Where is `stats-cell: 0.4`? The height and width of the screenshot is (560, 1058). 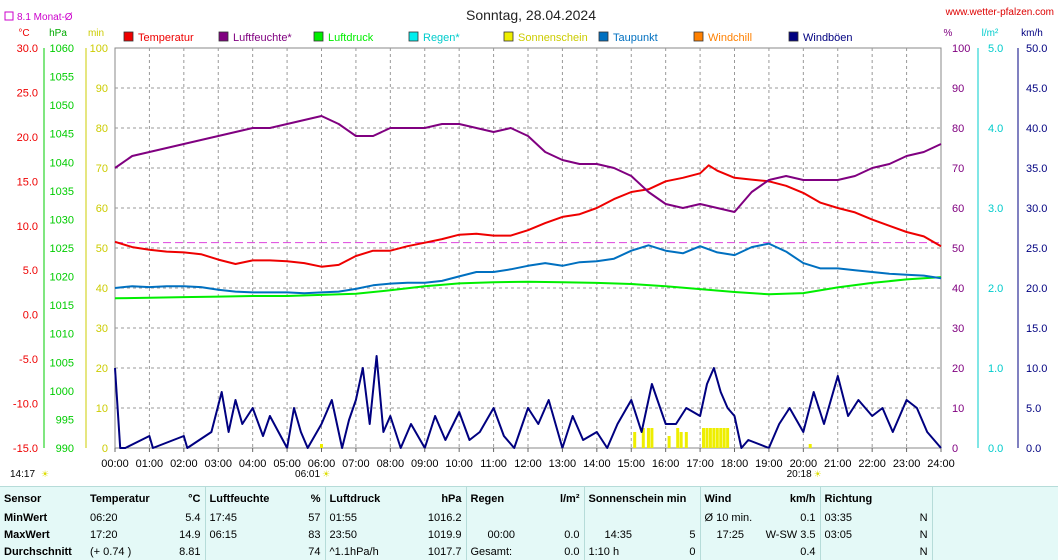 stats-cell: 0.4 is located at coordinates (790, 551).